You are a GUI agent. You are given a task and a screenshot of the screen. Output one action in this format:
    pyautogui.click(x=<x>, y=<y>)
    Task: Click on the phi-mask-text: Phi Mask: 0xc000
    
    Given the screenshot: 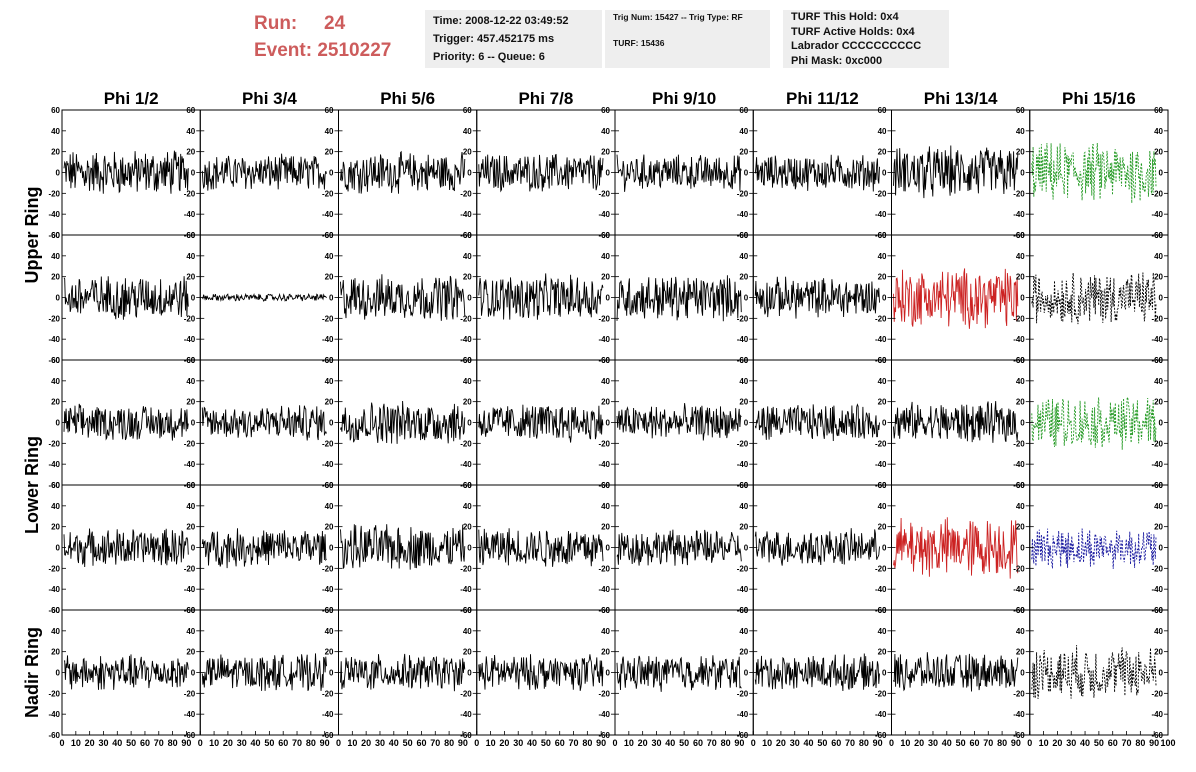 What is the action you would take?
    pyautogui.click(x=837, y=60)
    